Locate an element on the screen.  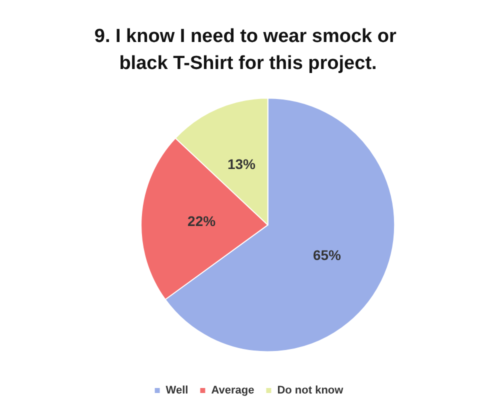
legend-label: Well is located at coordinates (177, 390).